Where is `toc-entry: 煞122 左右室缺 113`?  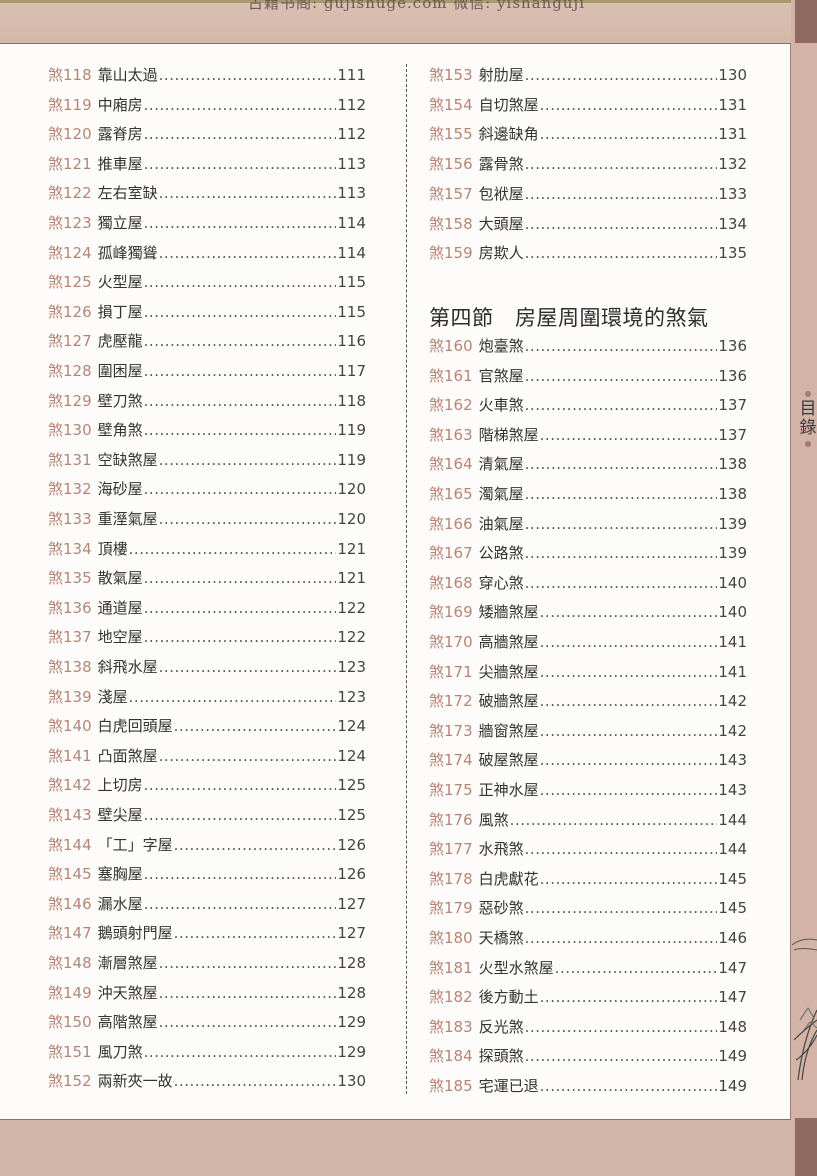
toc-entry: 煞122 左右室缺 113 is located at coordinates (207, 193).